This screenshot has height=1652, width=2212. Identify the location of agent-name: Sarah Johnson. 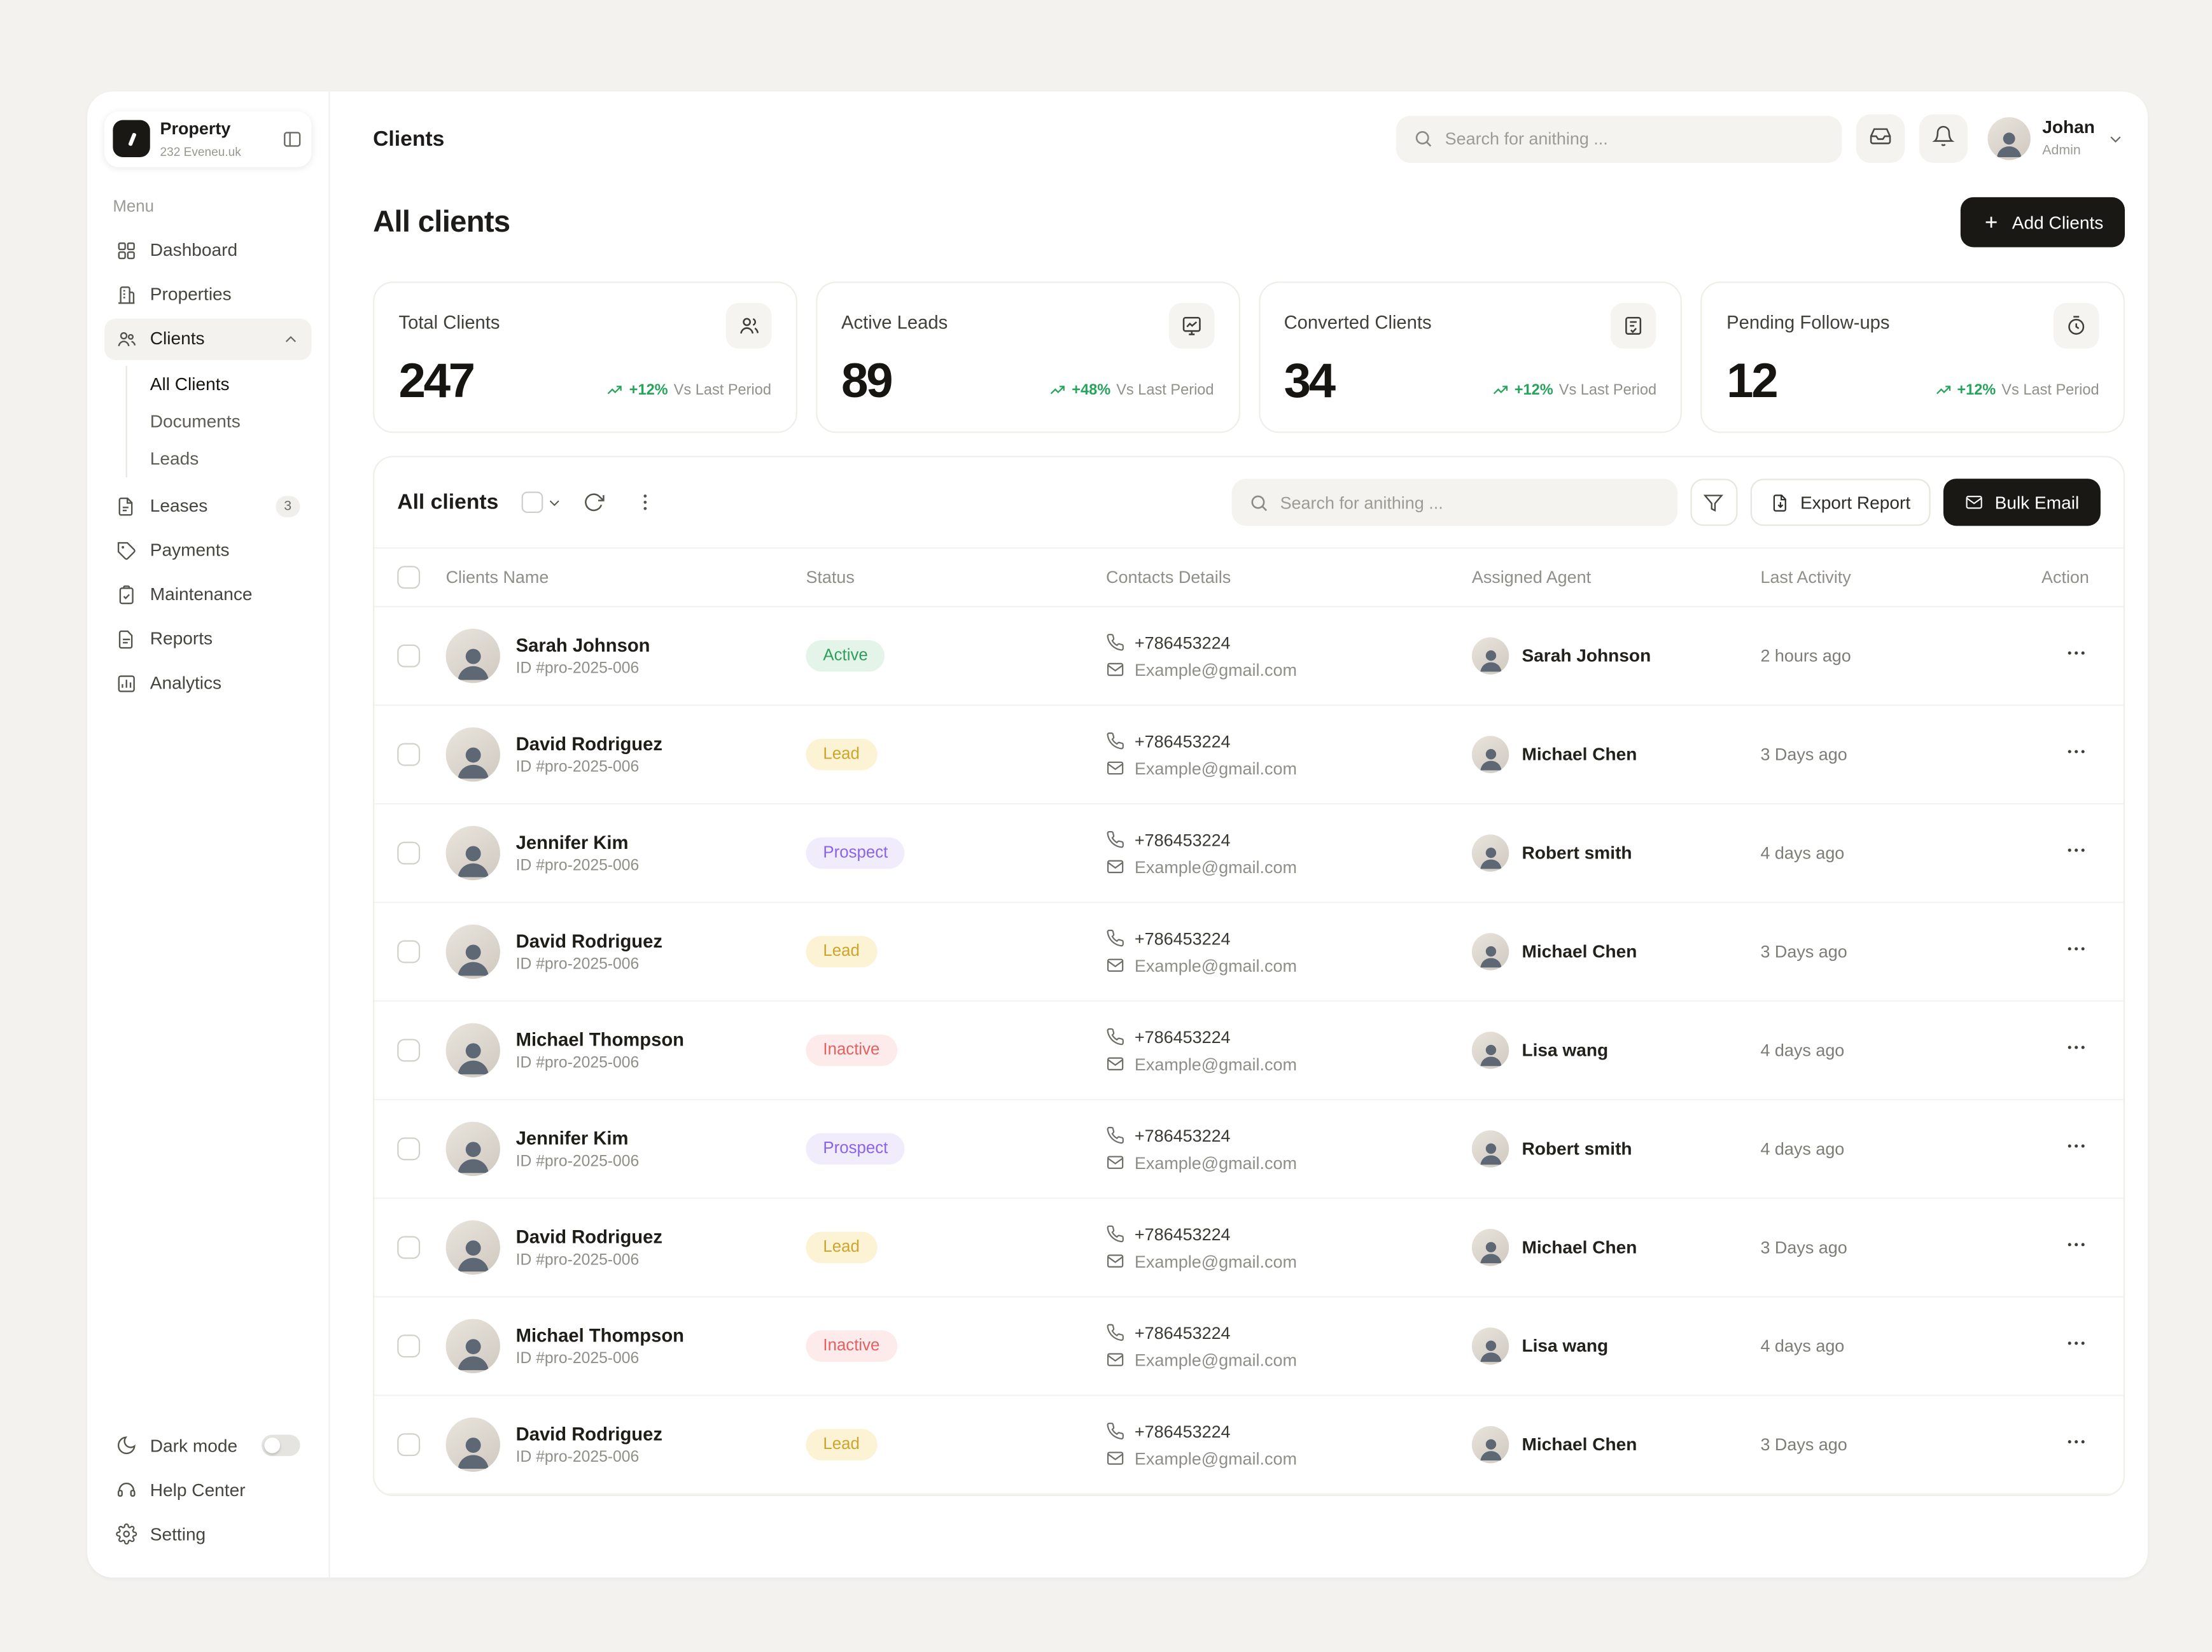
(1586, 655).